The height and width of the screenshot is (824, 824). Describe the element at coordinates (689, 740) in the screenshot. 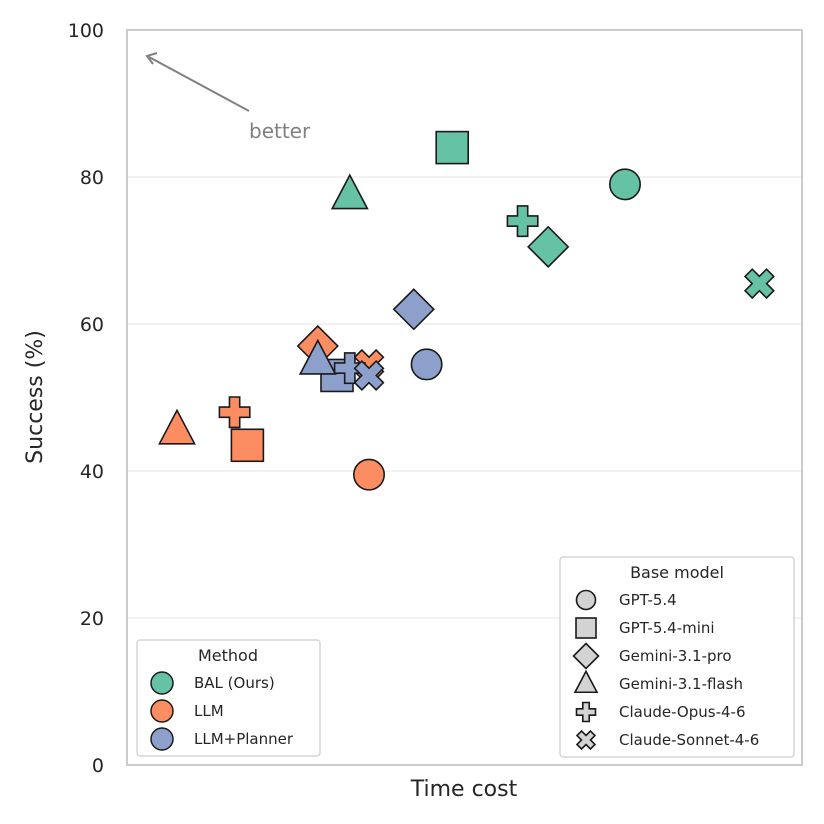

I see `legend-model-label: Claude-Sonnet-4-6` at that location.